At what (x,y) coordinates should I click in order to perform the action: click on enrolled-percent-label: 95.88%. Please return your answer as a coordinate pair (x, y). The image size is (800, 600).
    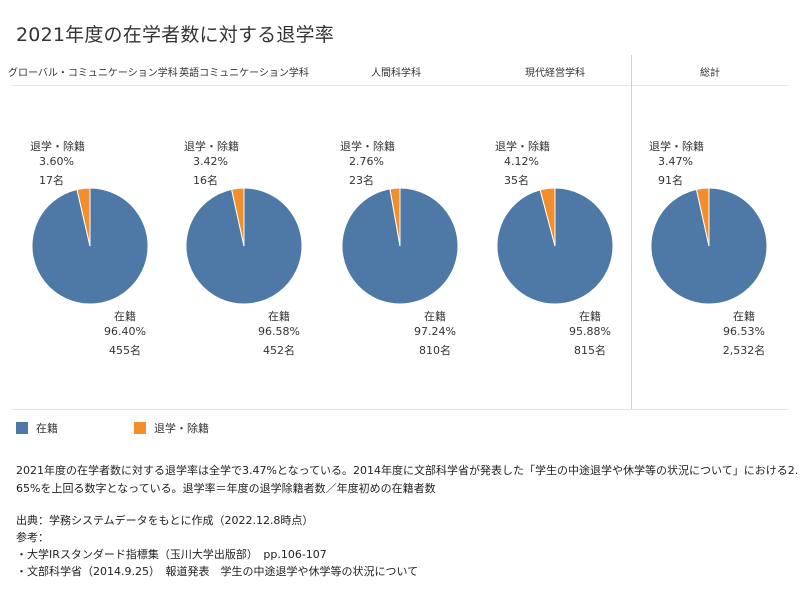
    Looking at the image, I should click on (590, 331).